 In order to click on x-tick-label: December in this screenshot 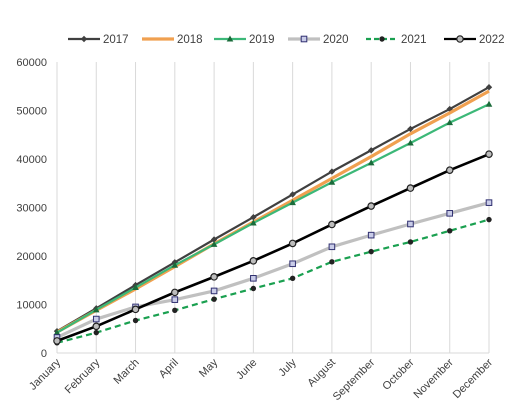, I will do `click(473, 378)`.